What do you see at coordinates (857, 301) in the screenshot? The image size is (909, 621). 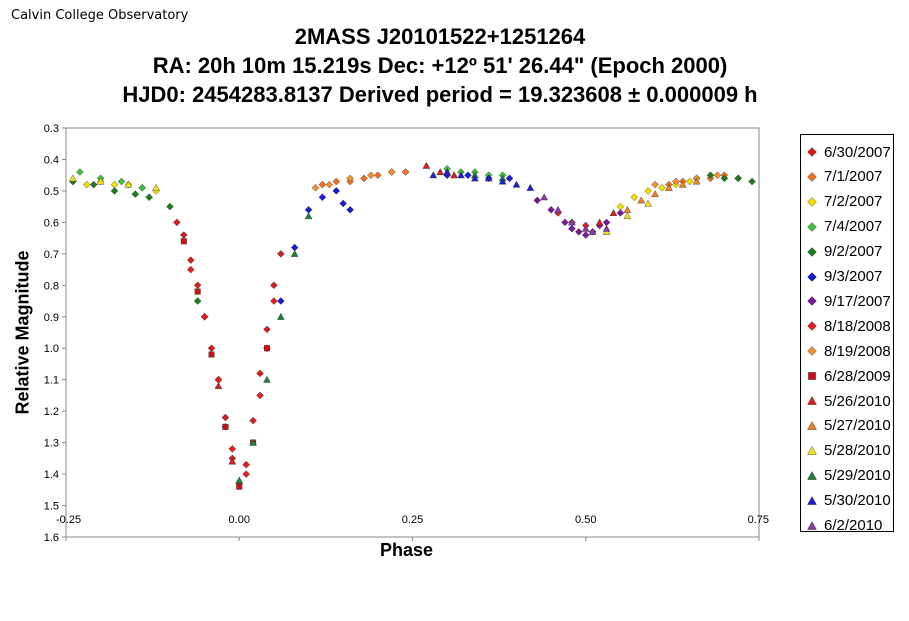 I see `legend-label: 9/17/2007` at bounding box center [857, 301].